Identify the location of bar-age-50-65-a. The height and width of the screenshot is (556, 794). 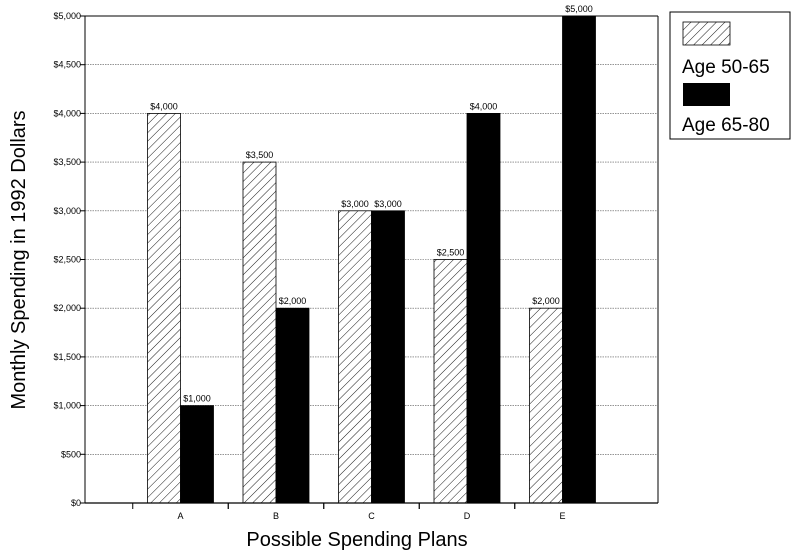
(164, 308).